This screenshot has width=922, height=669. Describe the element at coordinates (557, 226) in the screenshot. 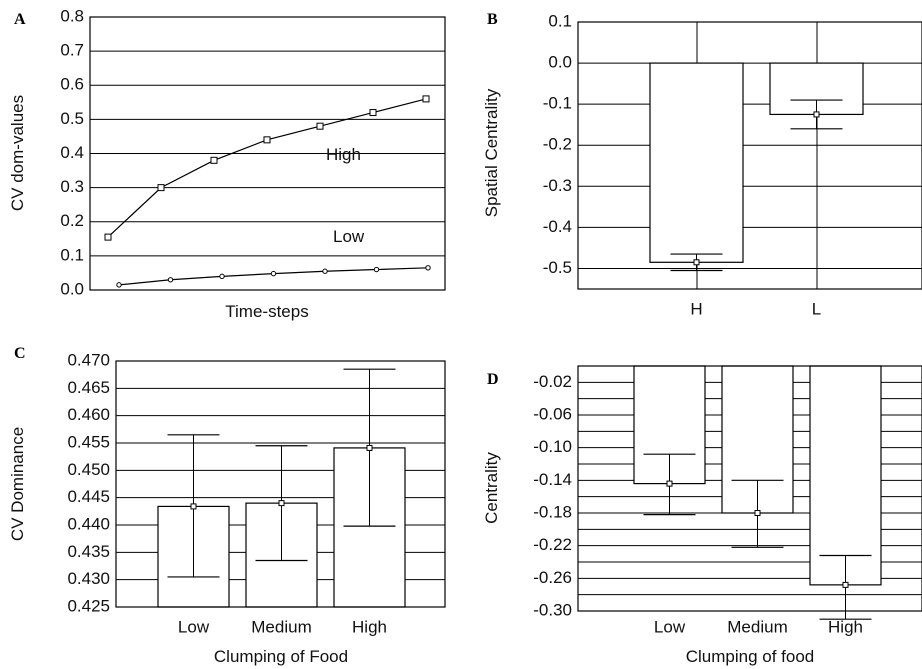

I see `y-tick-label-b-5: -0.4` at that location.